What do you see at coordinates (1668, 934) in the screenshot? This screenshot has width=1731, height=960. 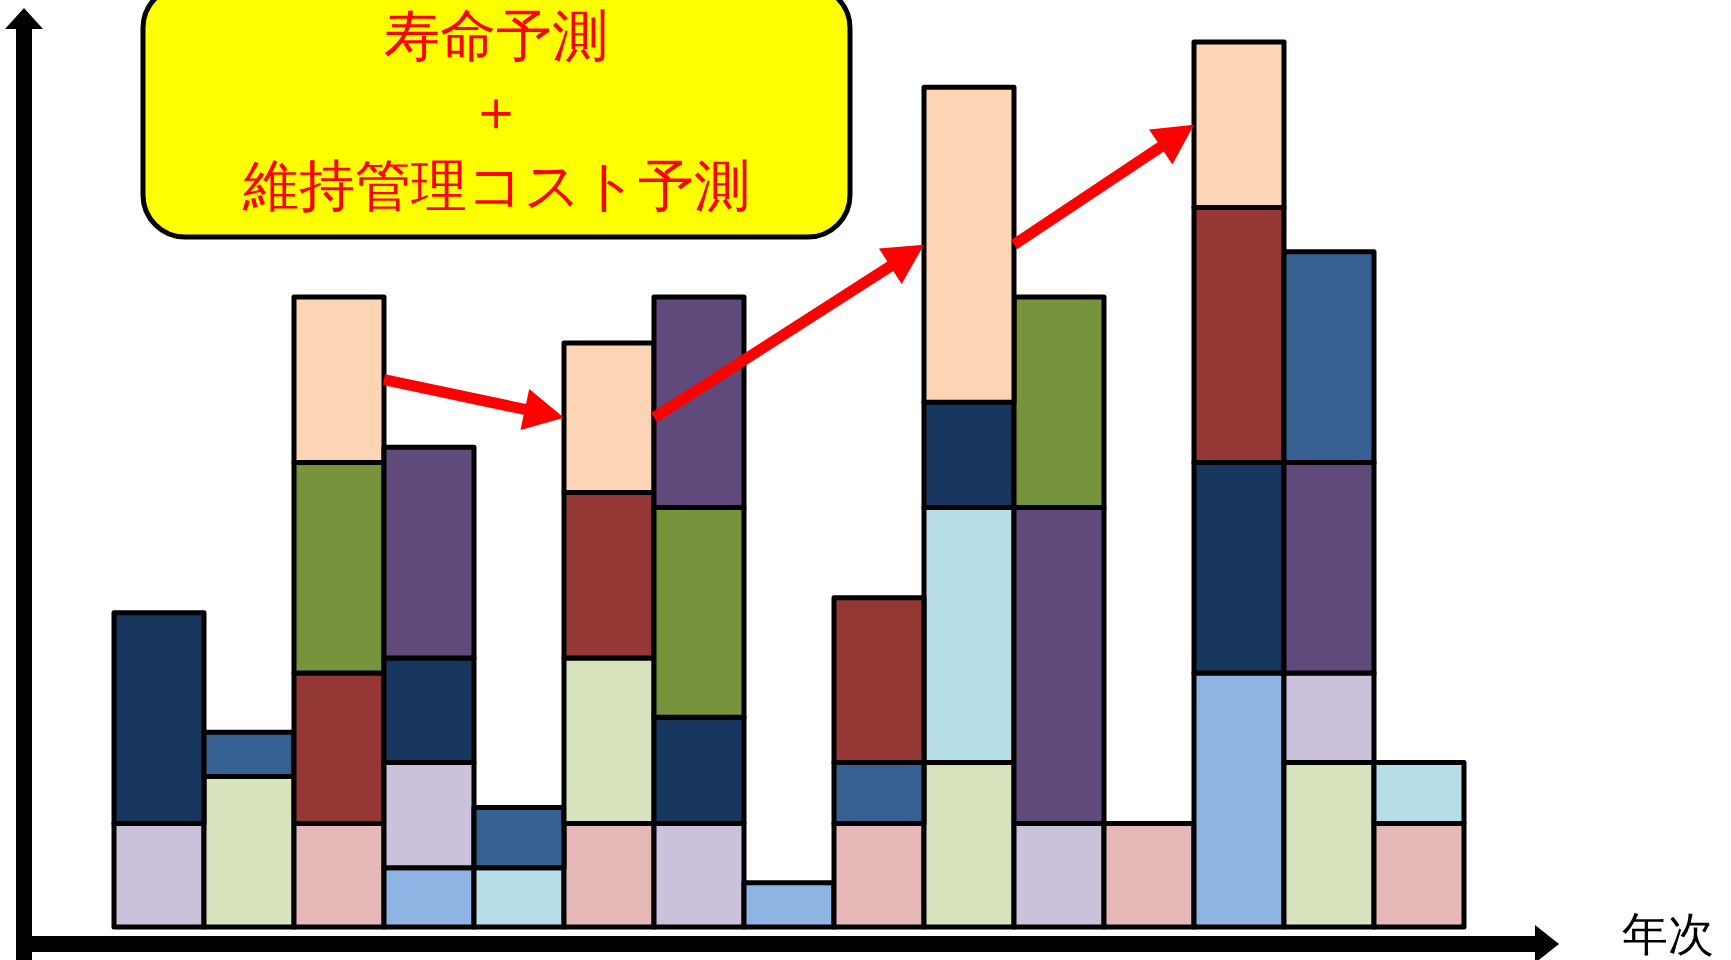 I see `x-axis-title: 年次` at bounding box center [1668, 934].